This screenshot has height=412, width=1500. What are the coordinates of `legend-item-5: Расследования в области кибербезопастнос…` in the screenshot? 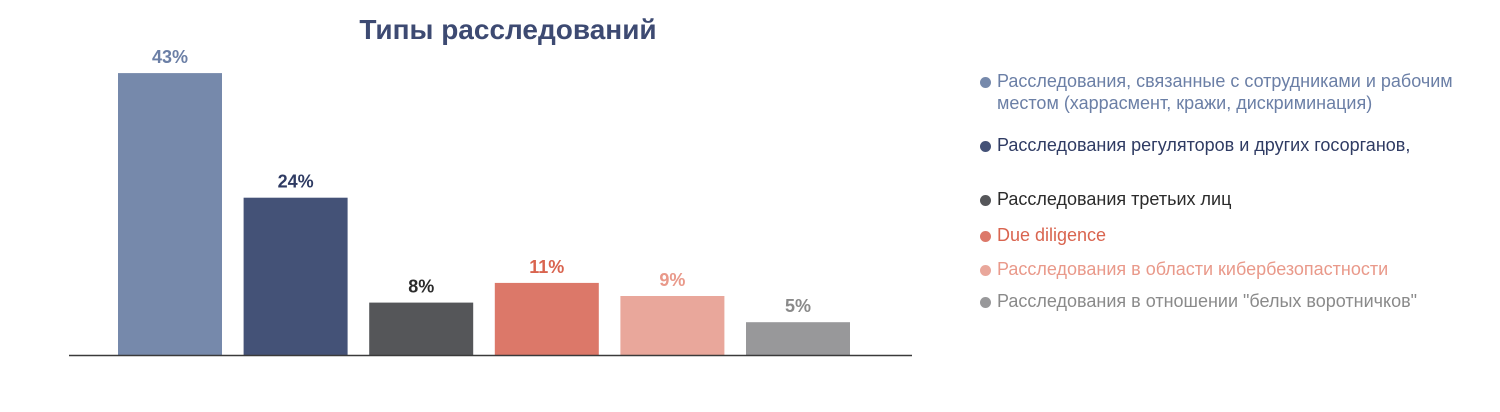 It's located at (1184, 269).